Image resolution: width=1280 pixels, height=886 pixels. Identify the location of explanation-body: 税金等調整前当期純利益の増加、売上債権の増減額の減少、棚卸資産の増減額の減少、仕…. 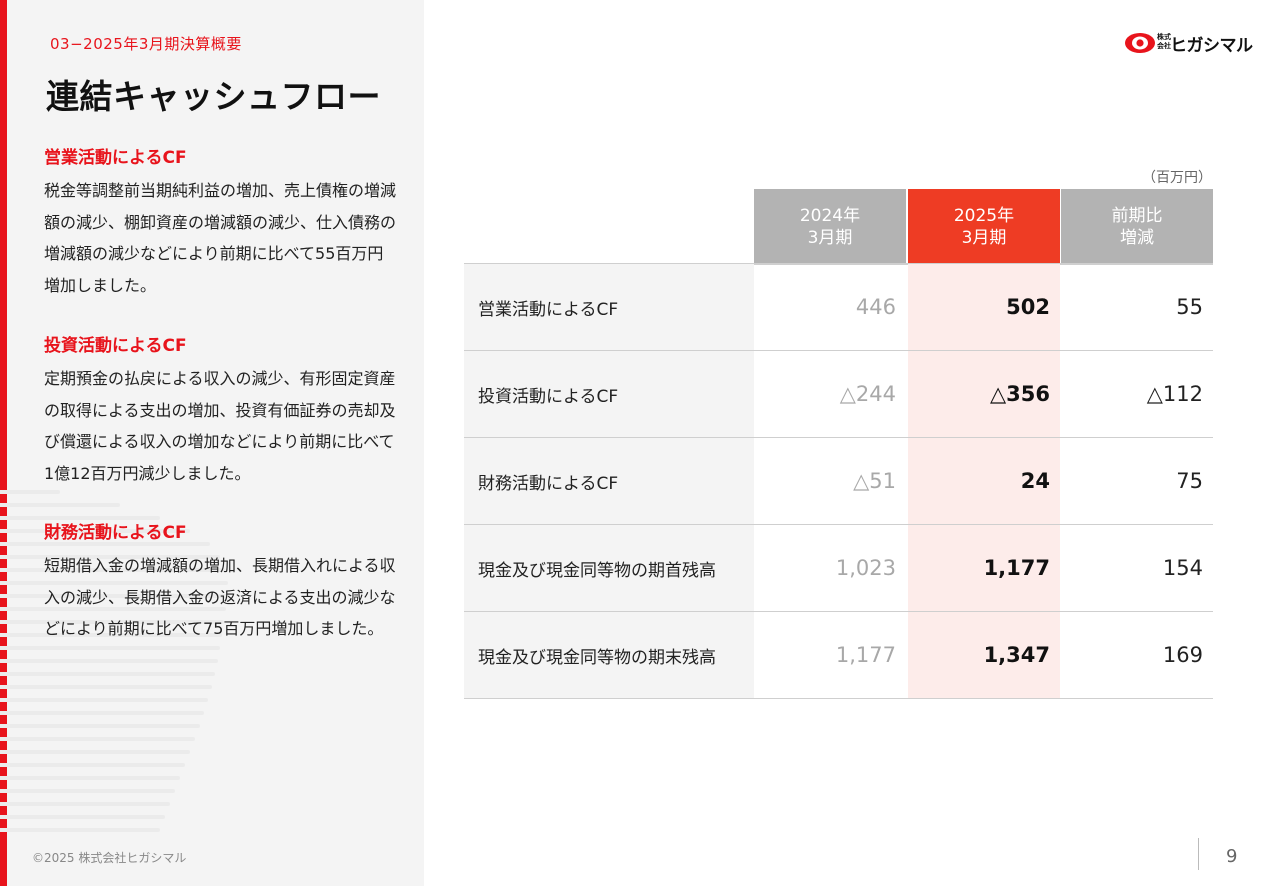
(220, 238).